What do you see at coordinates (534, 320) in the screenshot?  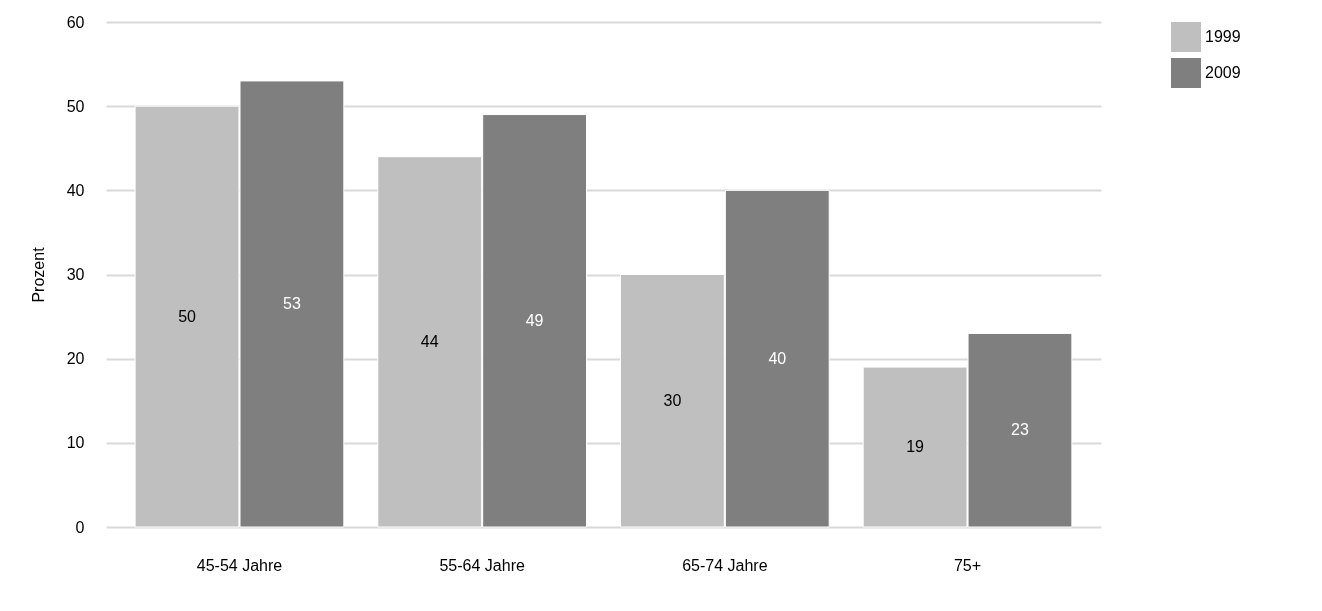 I see `data-label: 49` at bounding box center [534, 320].